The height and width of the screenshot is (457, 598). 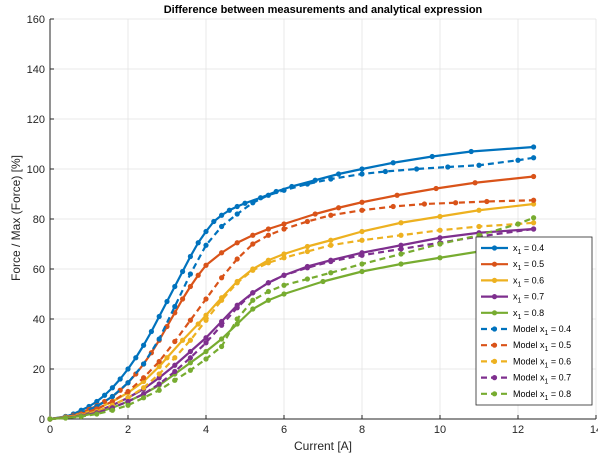 What do you see at coordinates (542, 395) in the screenshot?
I see `legend-entry: Model x1 = 0.8` at bounding box center [542, 395].